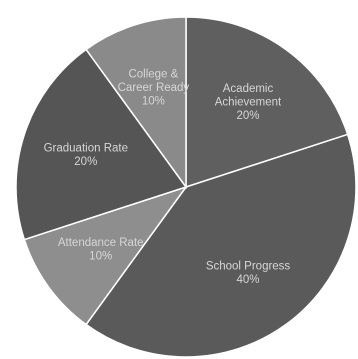 The height and width of the screenshot is (359, 358). What do you see at coordinates (248, 267) in the screenshot?
I see `slice-name-label: School Progress` at bounding box center [248, 267].